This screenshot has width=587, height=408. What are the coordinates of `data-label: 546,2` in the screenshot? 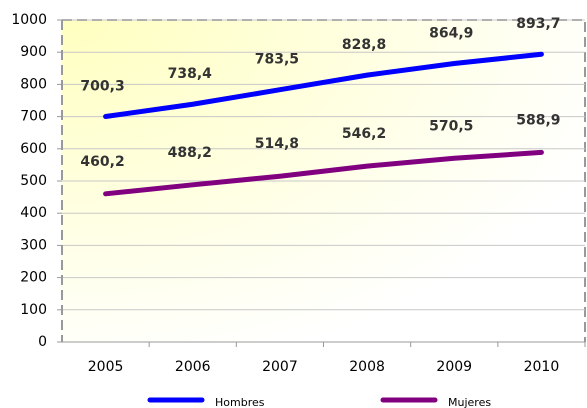 It's located at (364, 134).